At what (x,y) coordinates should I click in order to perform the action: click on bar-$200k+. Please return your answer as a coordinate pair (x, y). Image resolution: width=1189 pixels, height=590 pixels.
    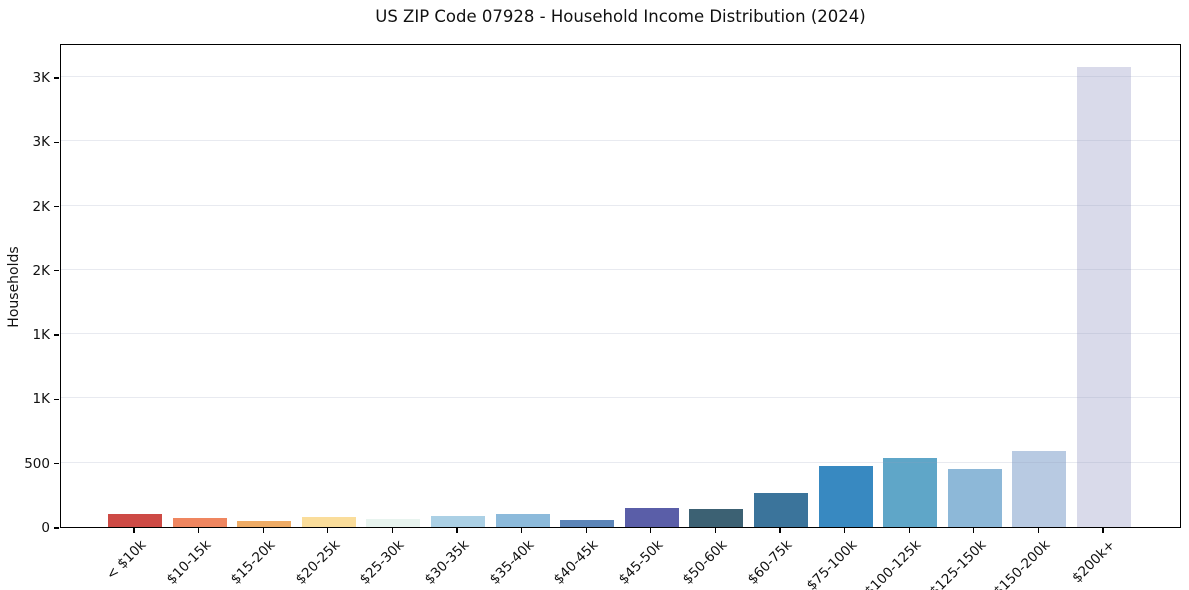
    Looking at the image, I should click on (1104, 296).